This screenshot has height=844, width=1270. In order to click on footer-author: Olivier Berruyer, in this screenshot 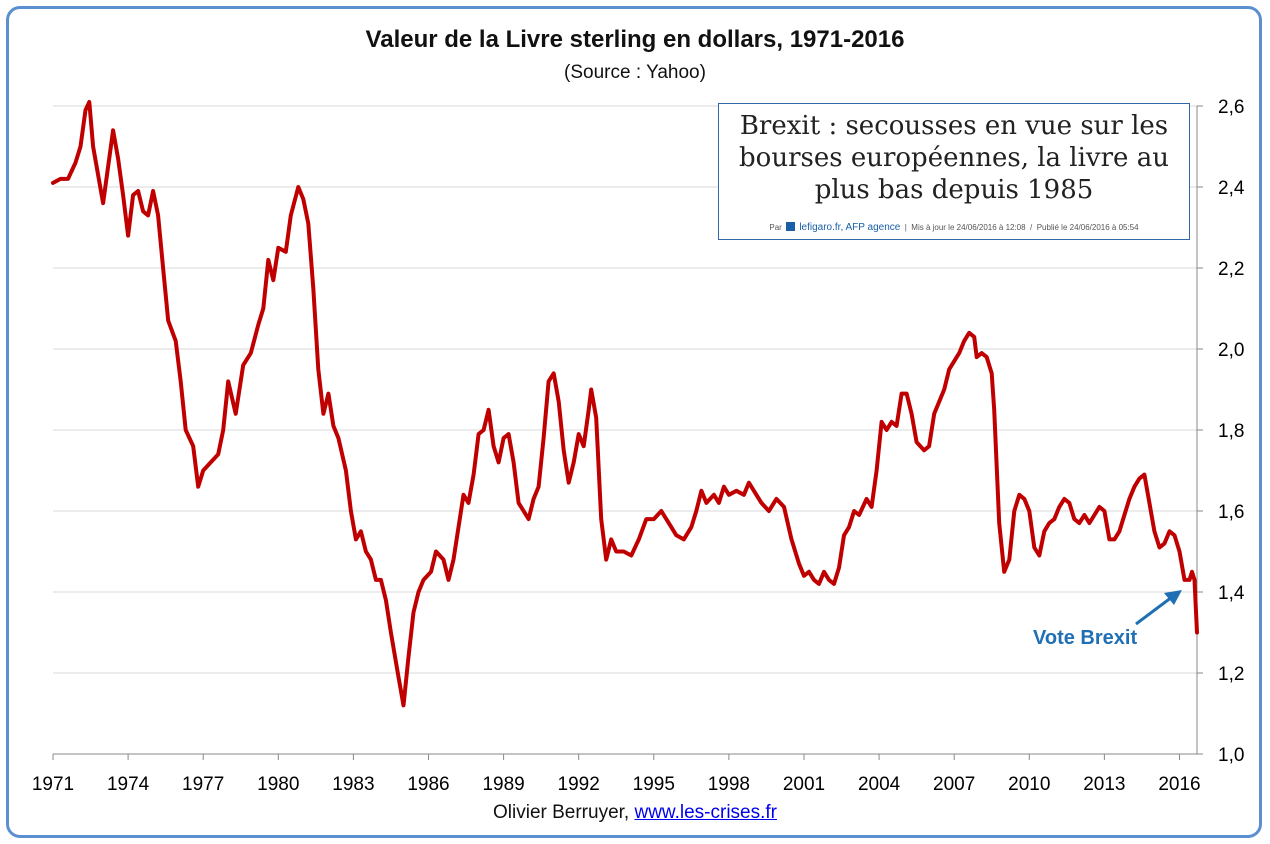, I will do `click(561, 812)`.